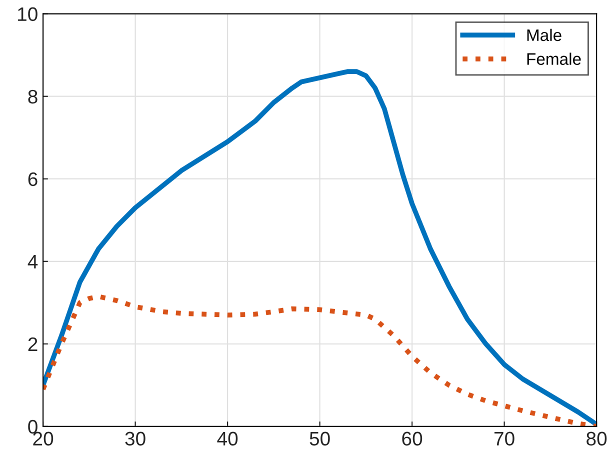 The image size is (615, 461). What do you see at coordinates (33, 261) in the screenshot?
I see `y-tick-label: 4` at bounding box center [33, 261].